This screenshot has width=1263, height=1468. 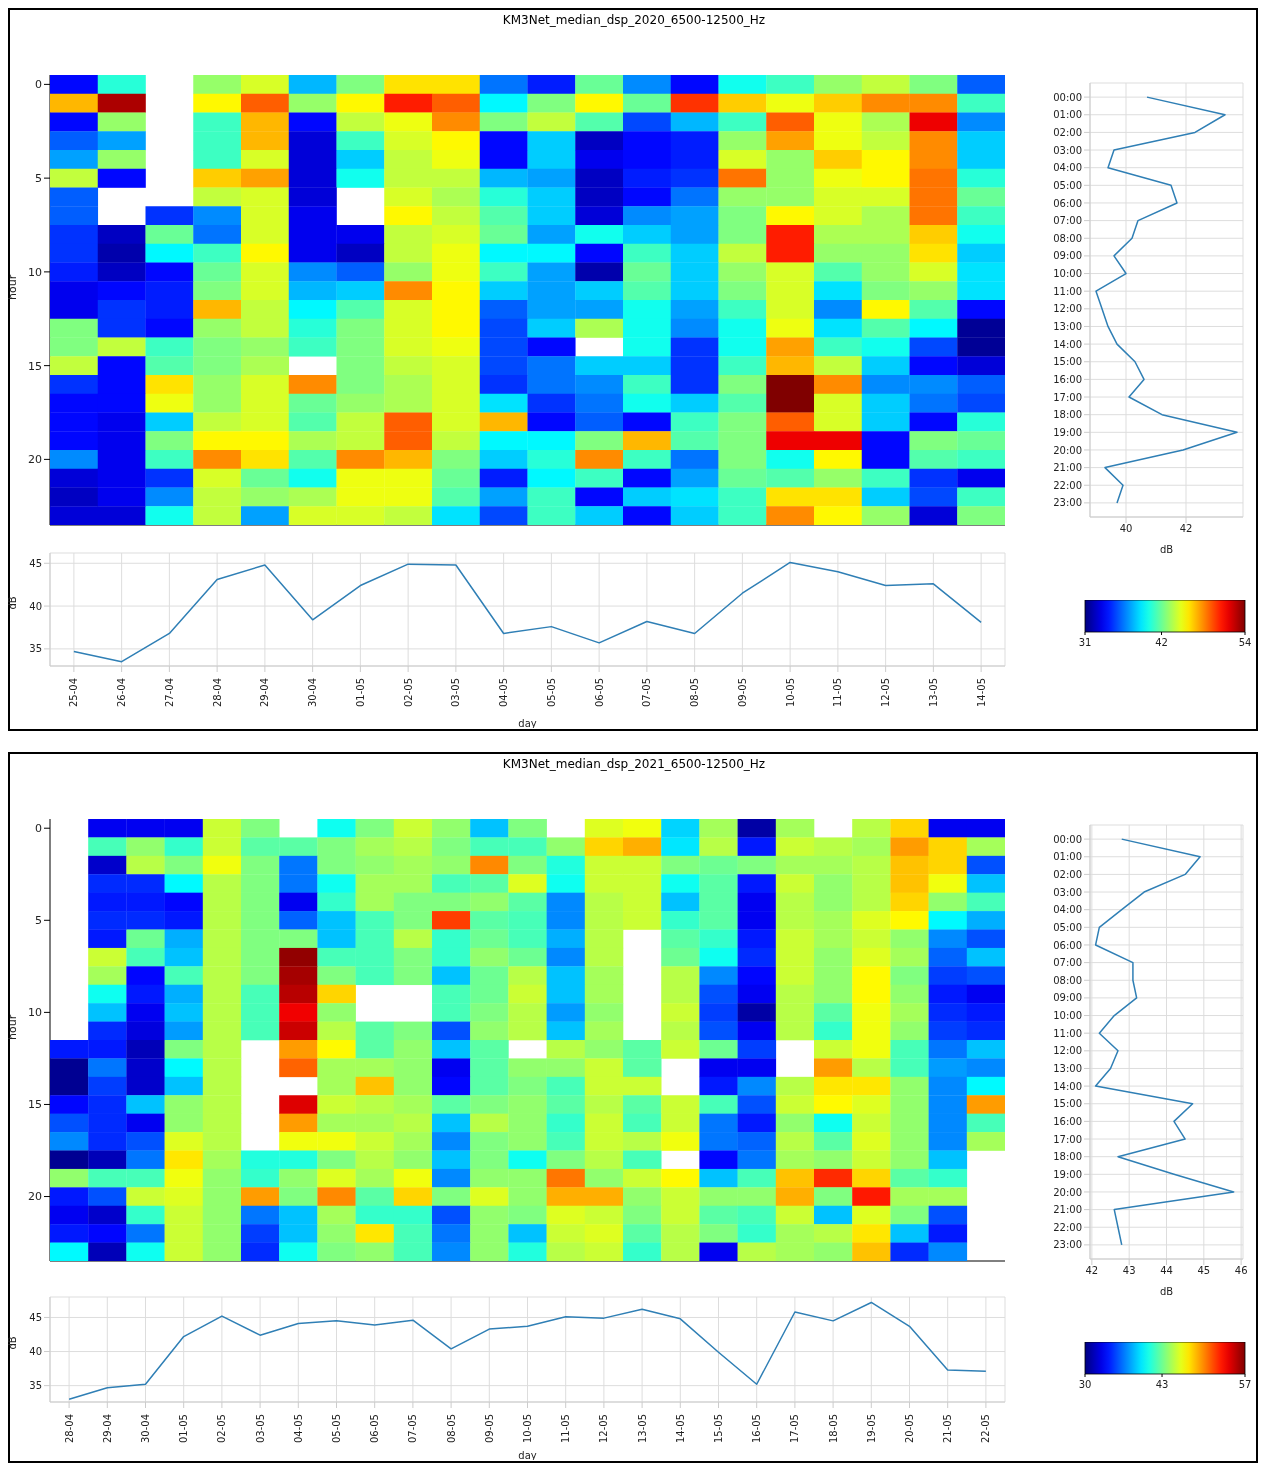 I want to click on y-tick-label: 14:00, so click(x=1067, y=344).